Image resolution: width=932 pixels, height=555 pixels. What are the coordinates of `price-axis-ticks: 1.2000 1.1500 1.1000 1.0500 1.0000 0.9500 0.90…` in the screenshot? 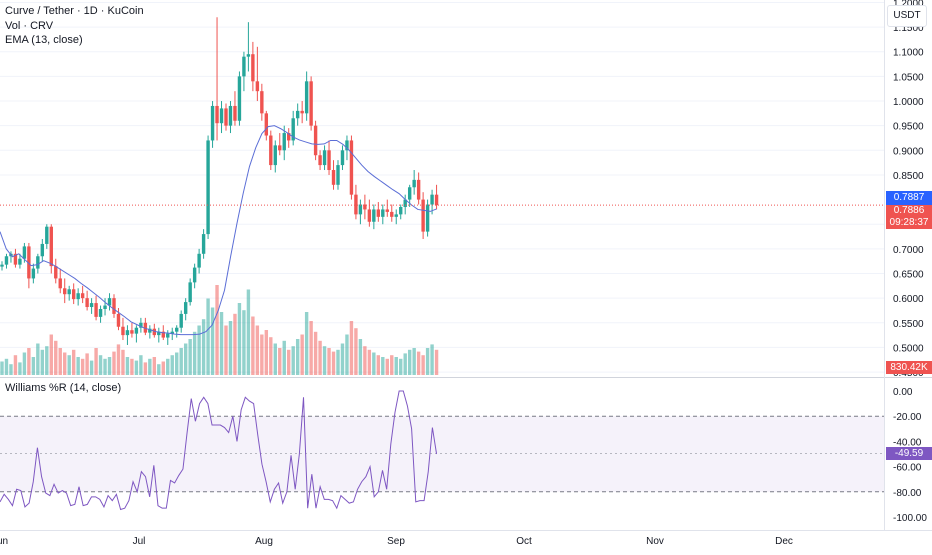 It's located at (908, 189).